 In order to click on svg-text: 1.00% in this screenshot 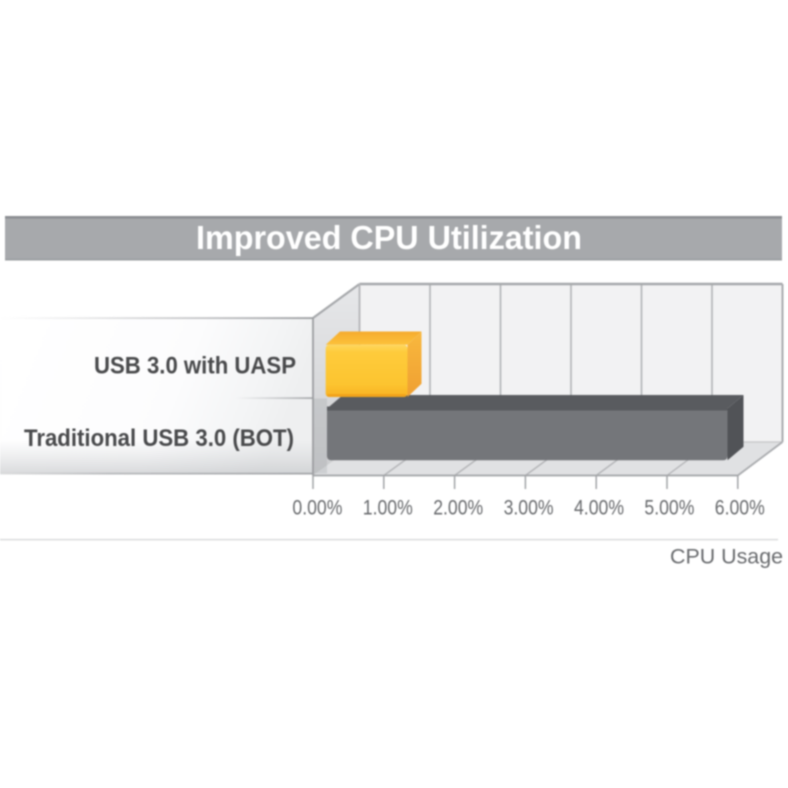, I will do `click(388, 508)`.